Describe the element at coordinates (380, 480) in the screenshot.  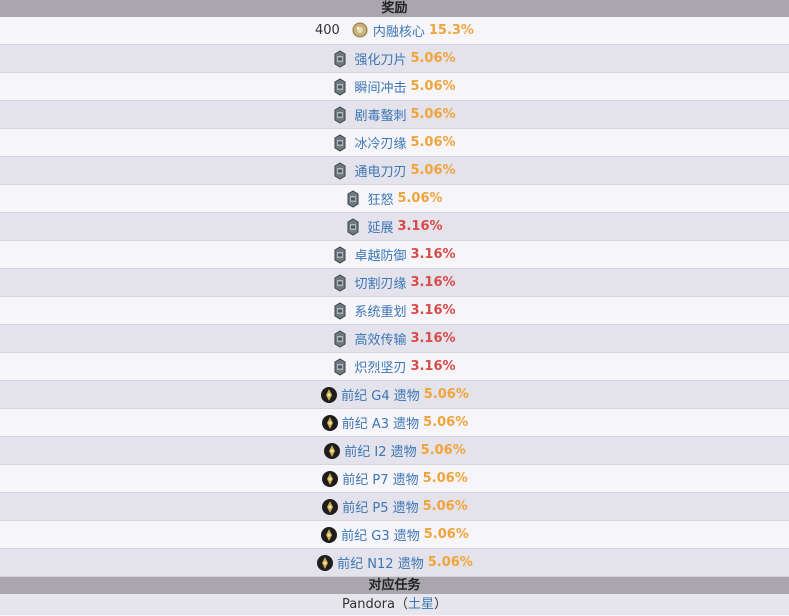
I see `reward-name-link: 前纪 P7 遗物` at that location.